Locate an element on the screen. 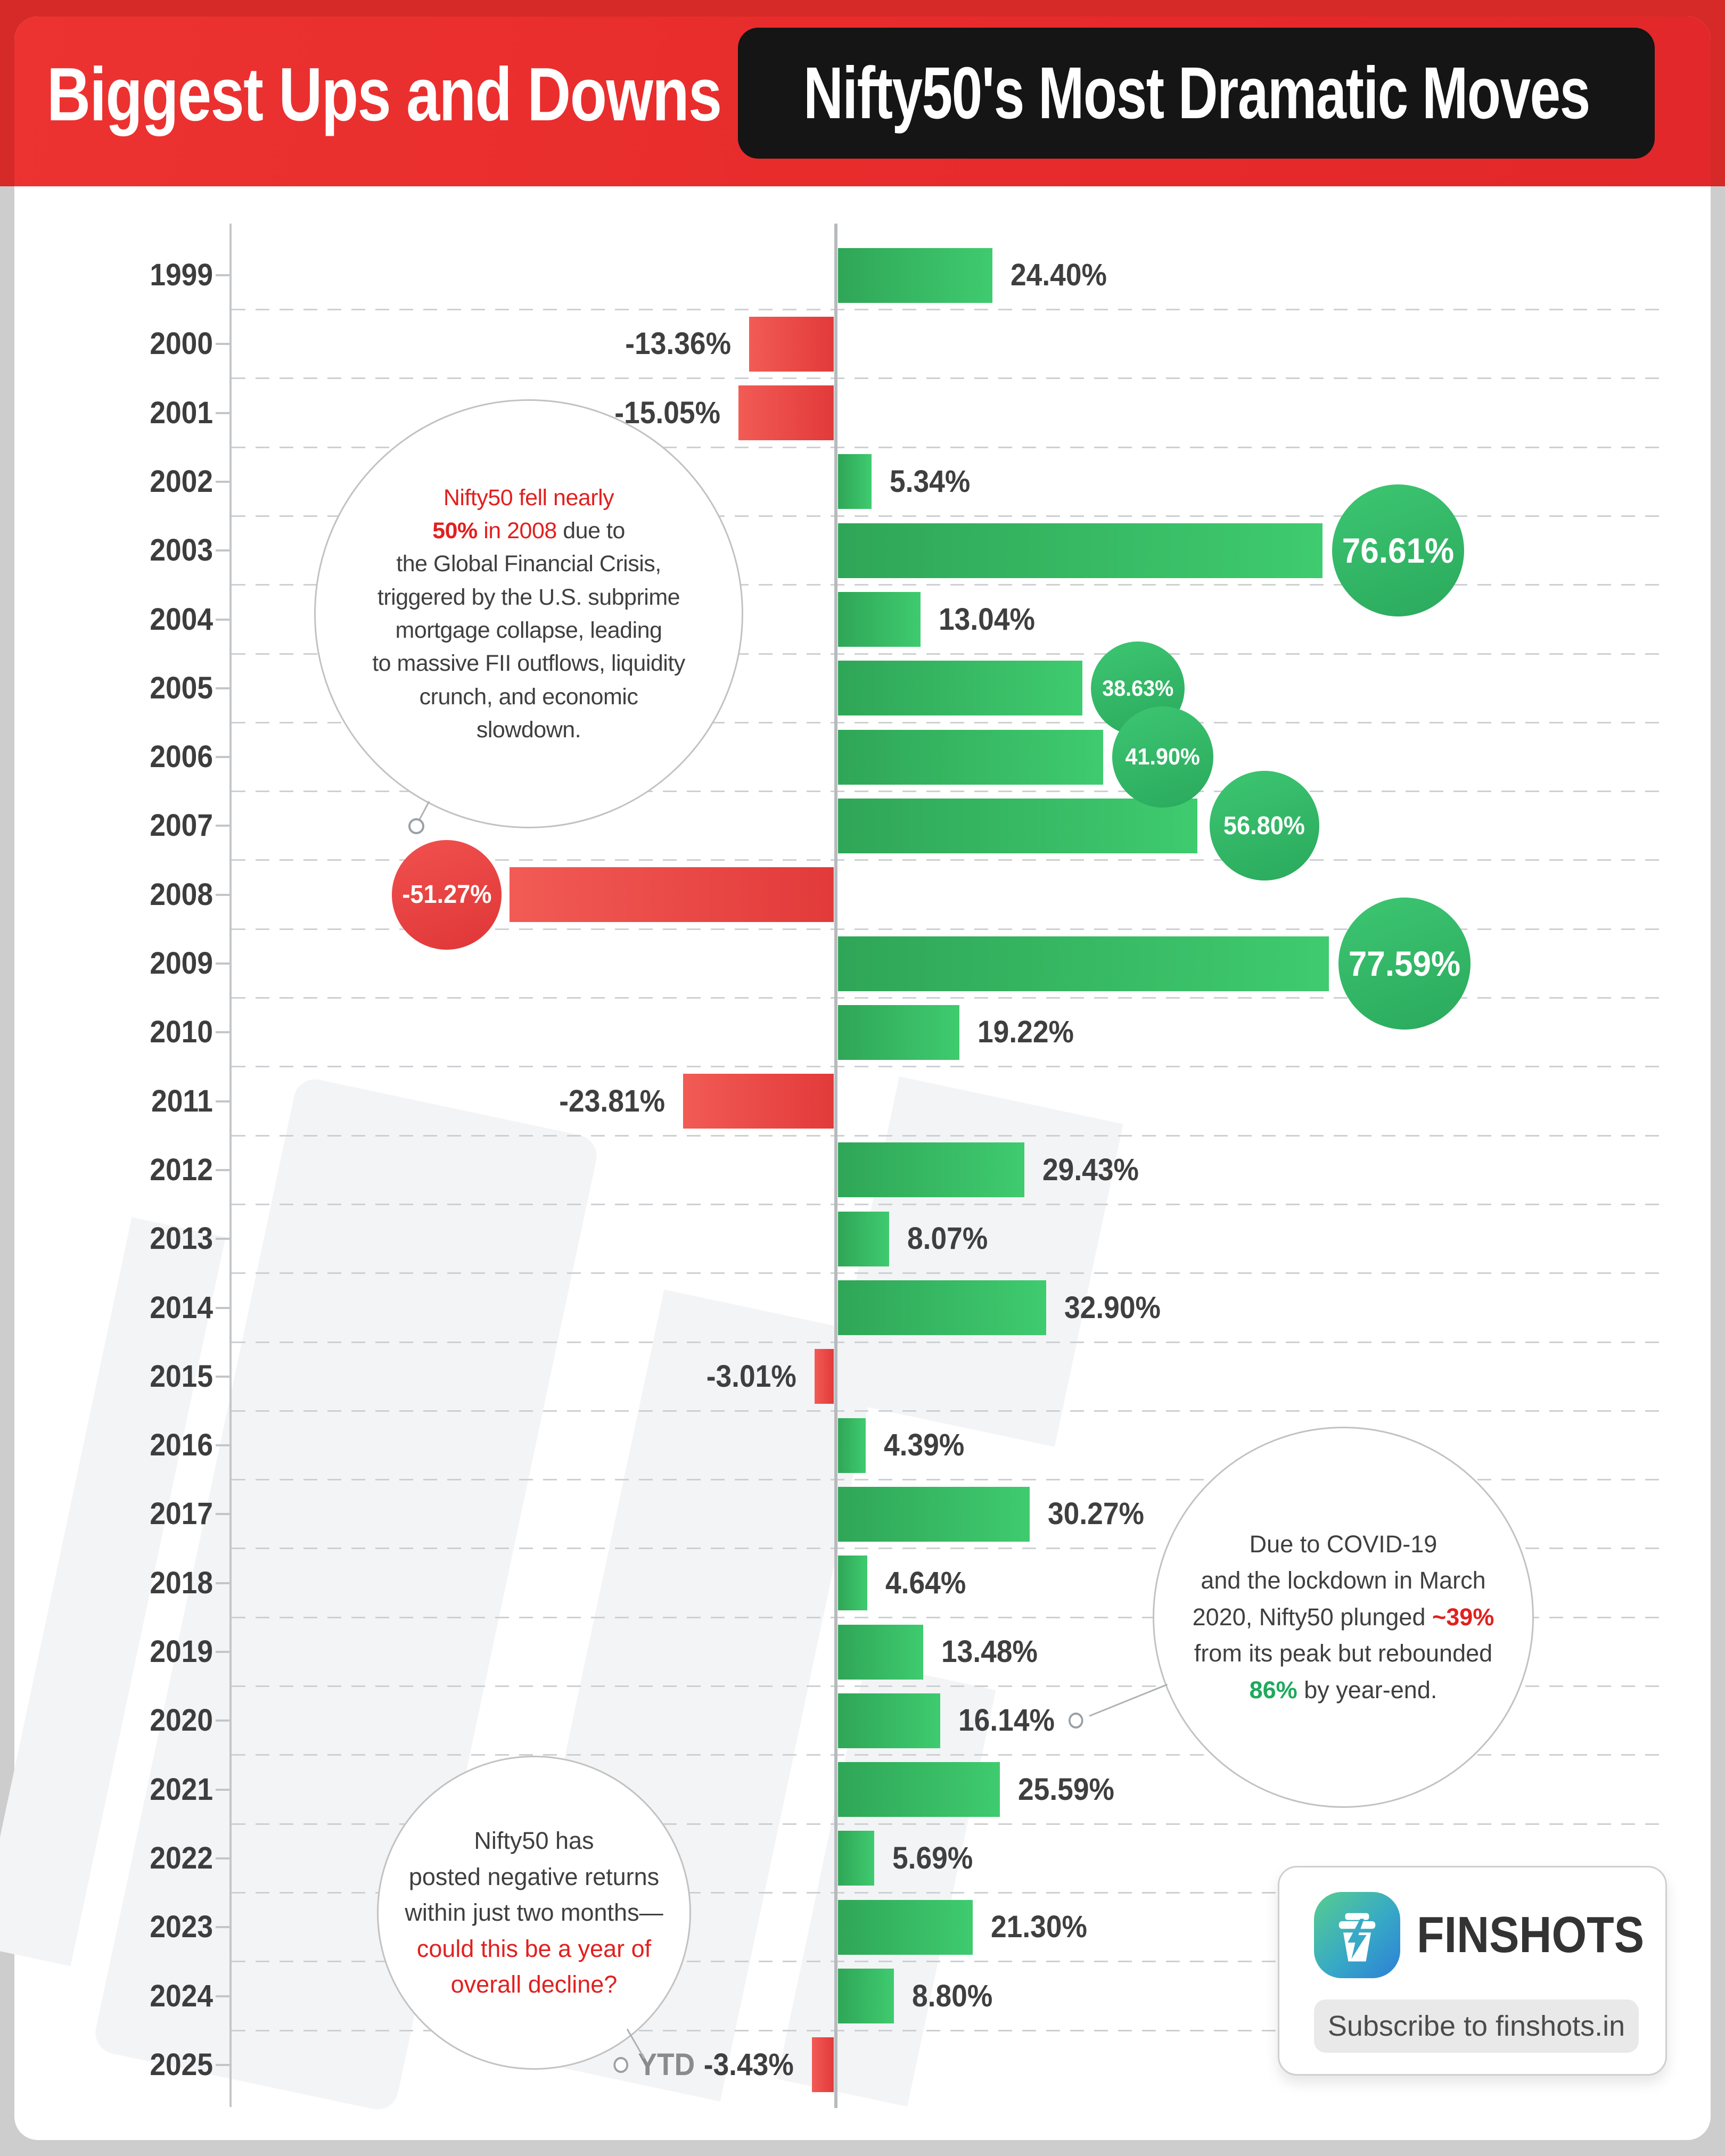 Image resolution: width=1725 pixels, height=2156 pixels. year-label-2002: 2002 is located at coordinates (181, 481).